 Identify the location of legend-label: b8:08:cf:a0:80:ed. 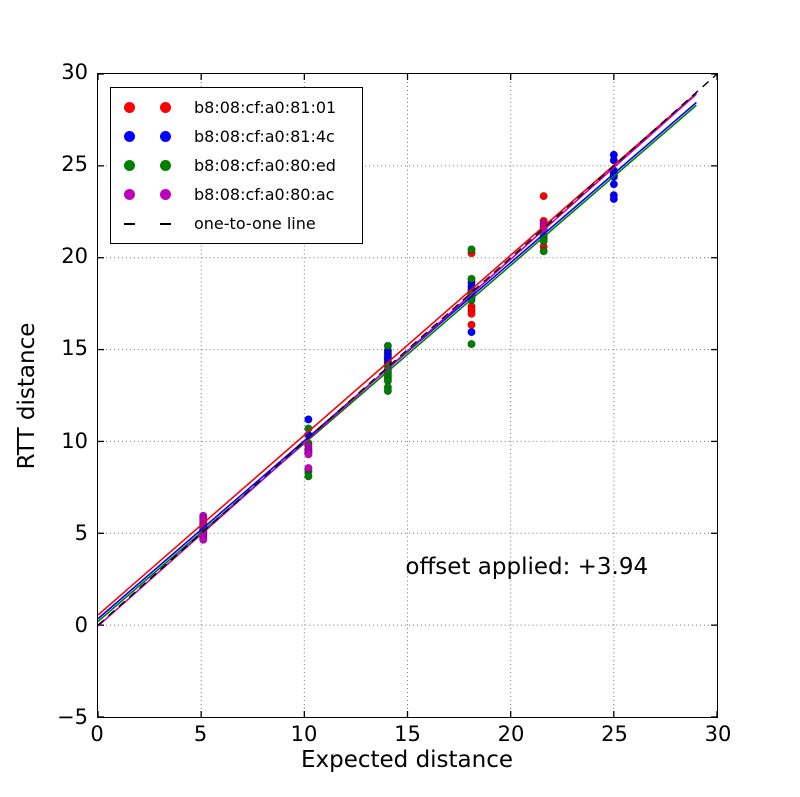
(265, 165).